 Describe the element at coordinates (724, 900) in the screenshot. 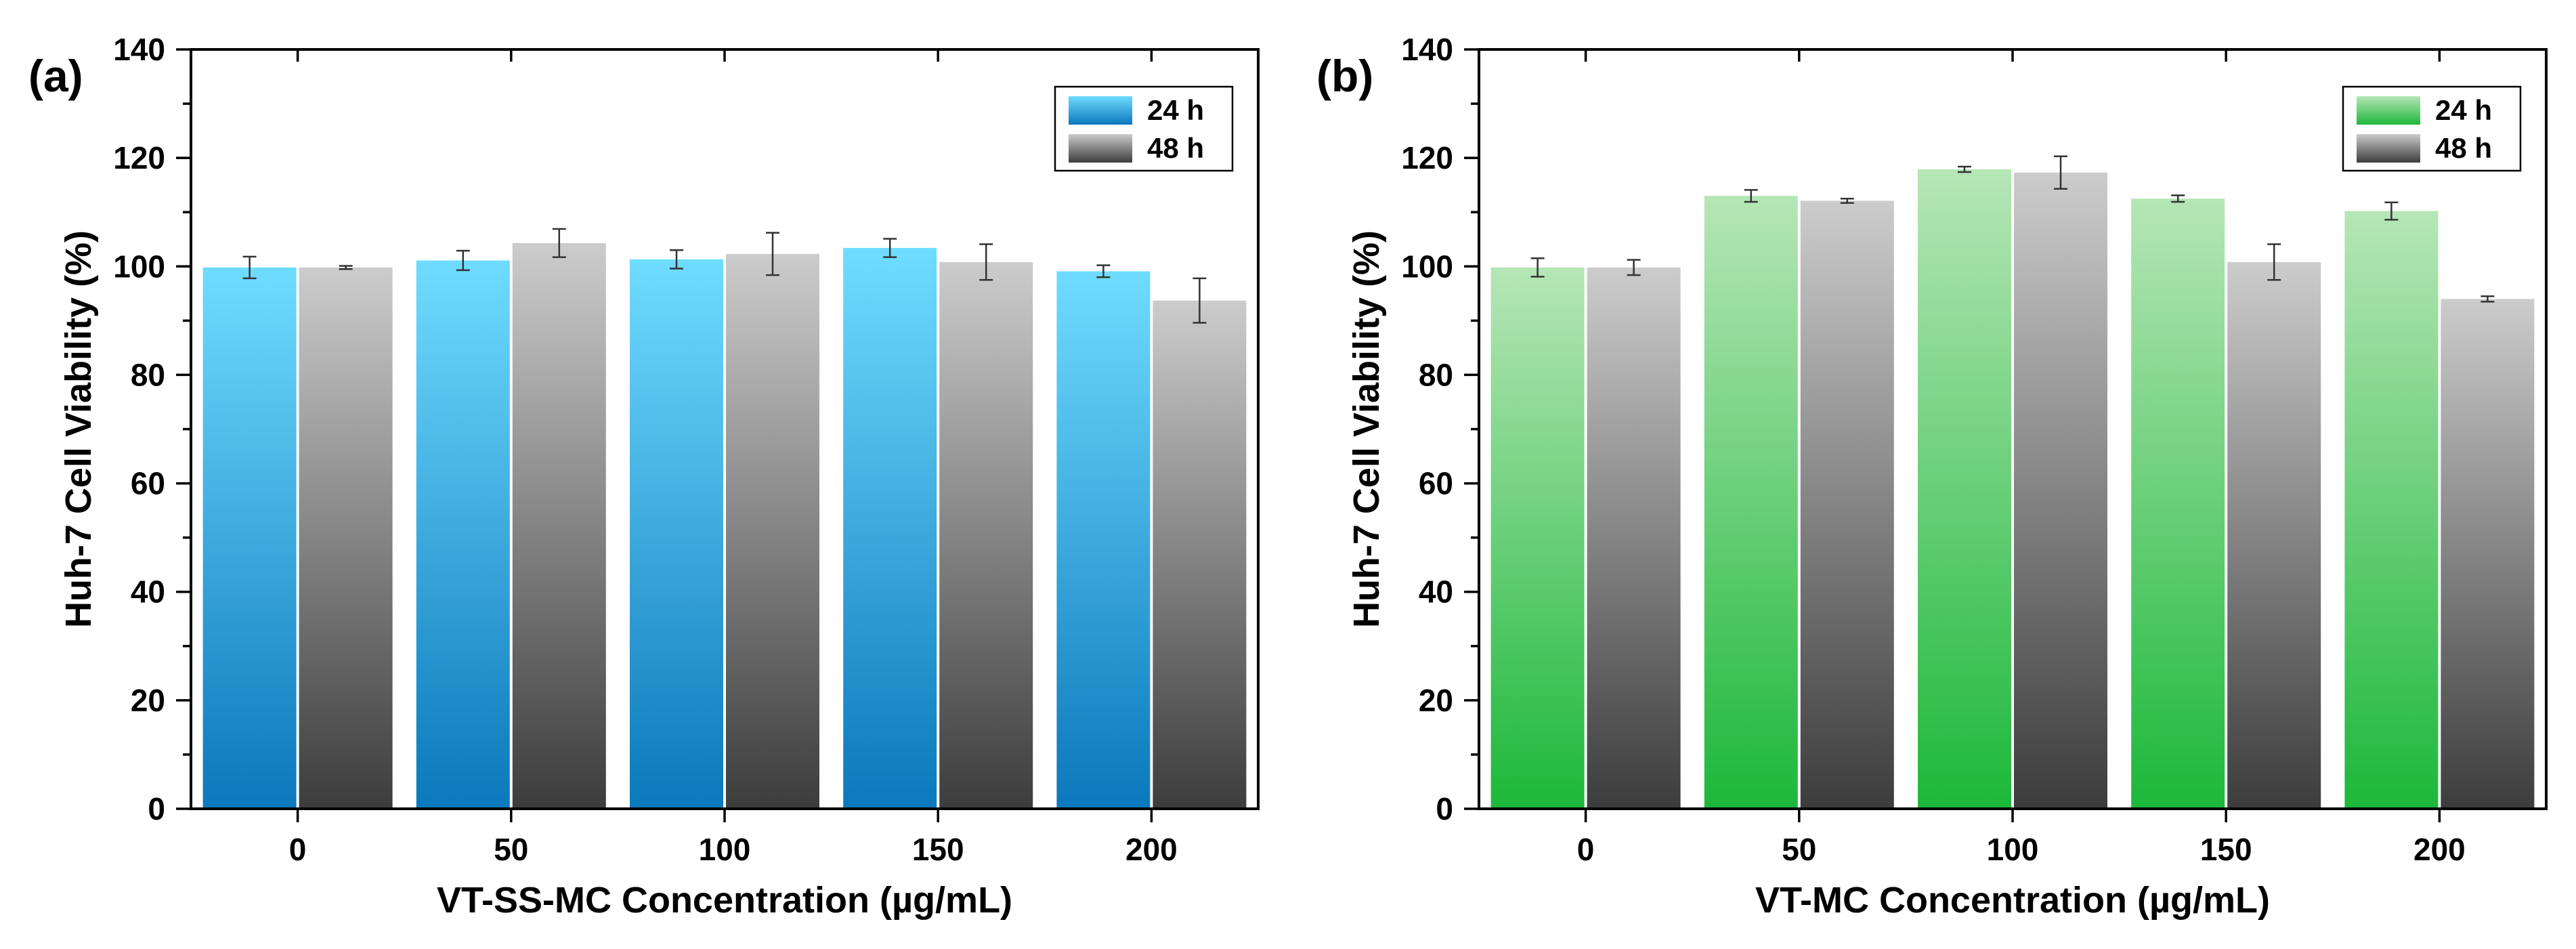

I see `x-axis-title: VT-SS-MC Concentration (µg/mL)` at that location.